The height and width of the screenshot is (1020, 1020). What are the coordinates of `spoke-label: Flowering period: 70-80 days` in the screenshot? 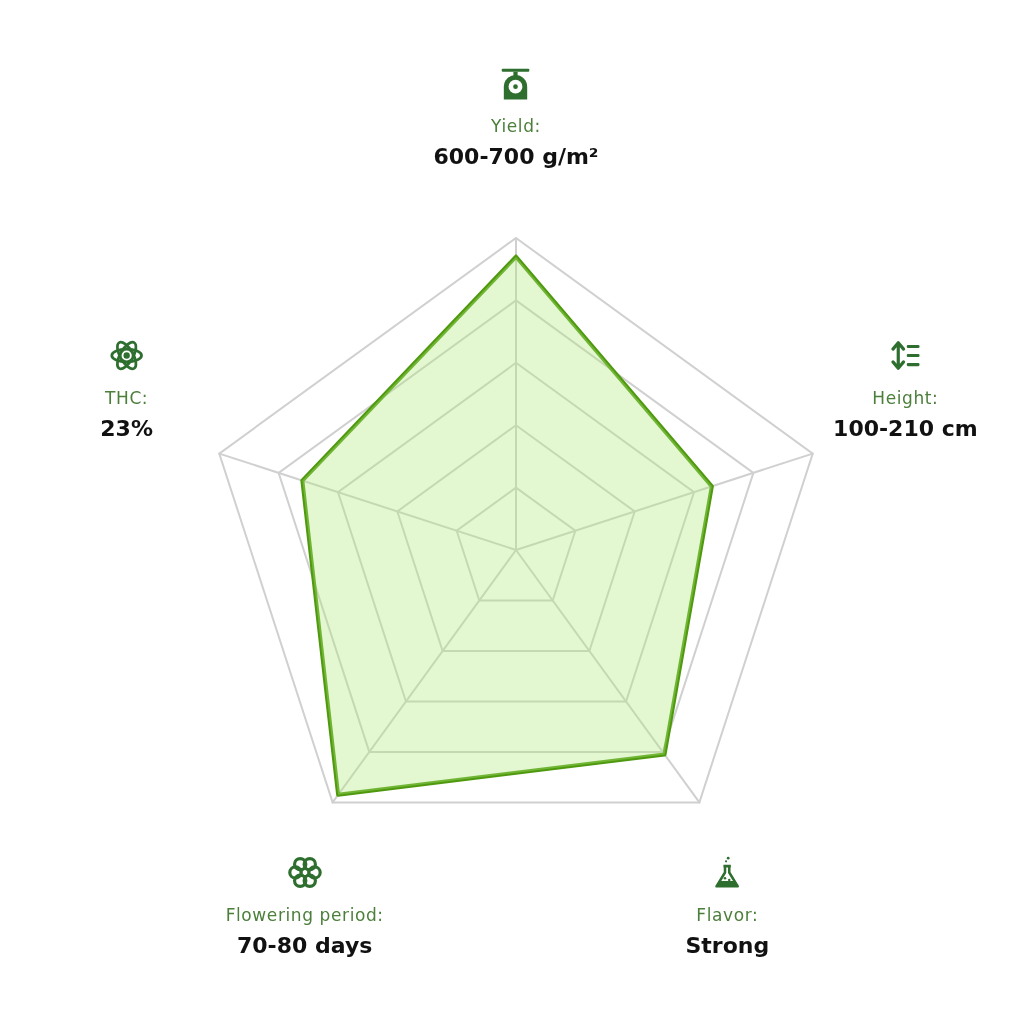 It's located at (304, 931).